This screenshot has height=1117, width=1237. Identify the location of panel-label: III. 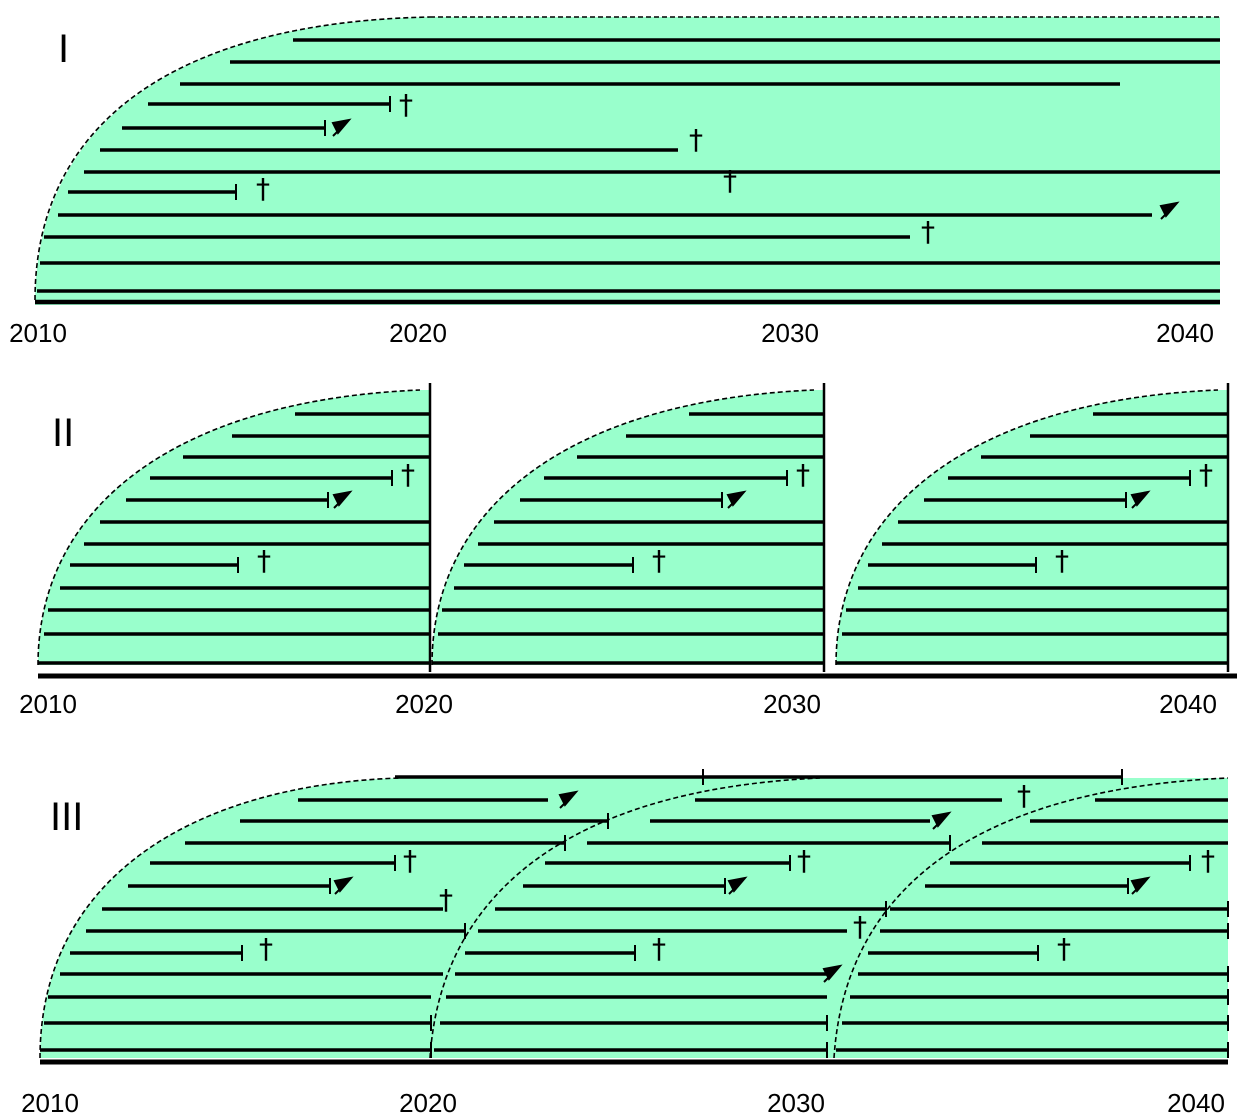
(66, 817).